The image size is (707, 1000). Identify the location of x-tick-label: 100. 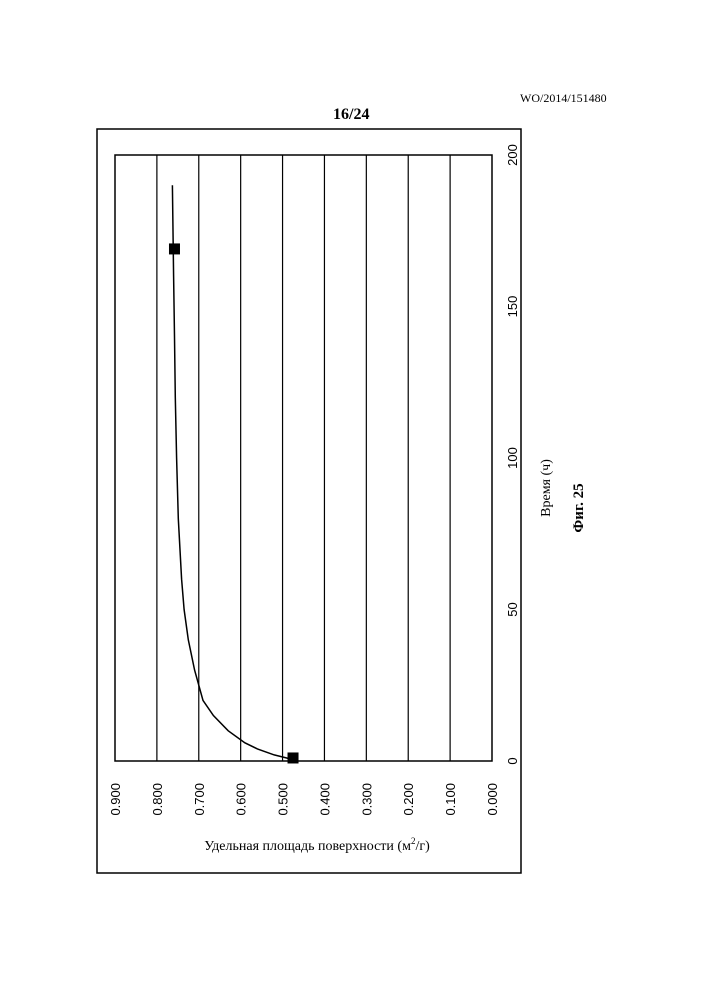
(512, 458).